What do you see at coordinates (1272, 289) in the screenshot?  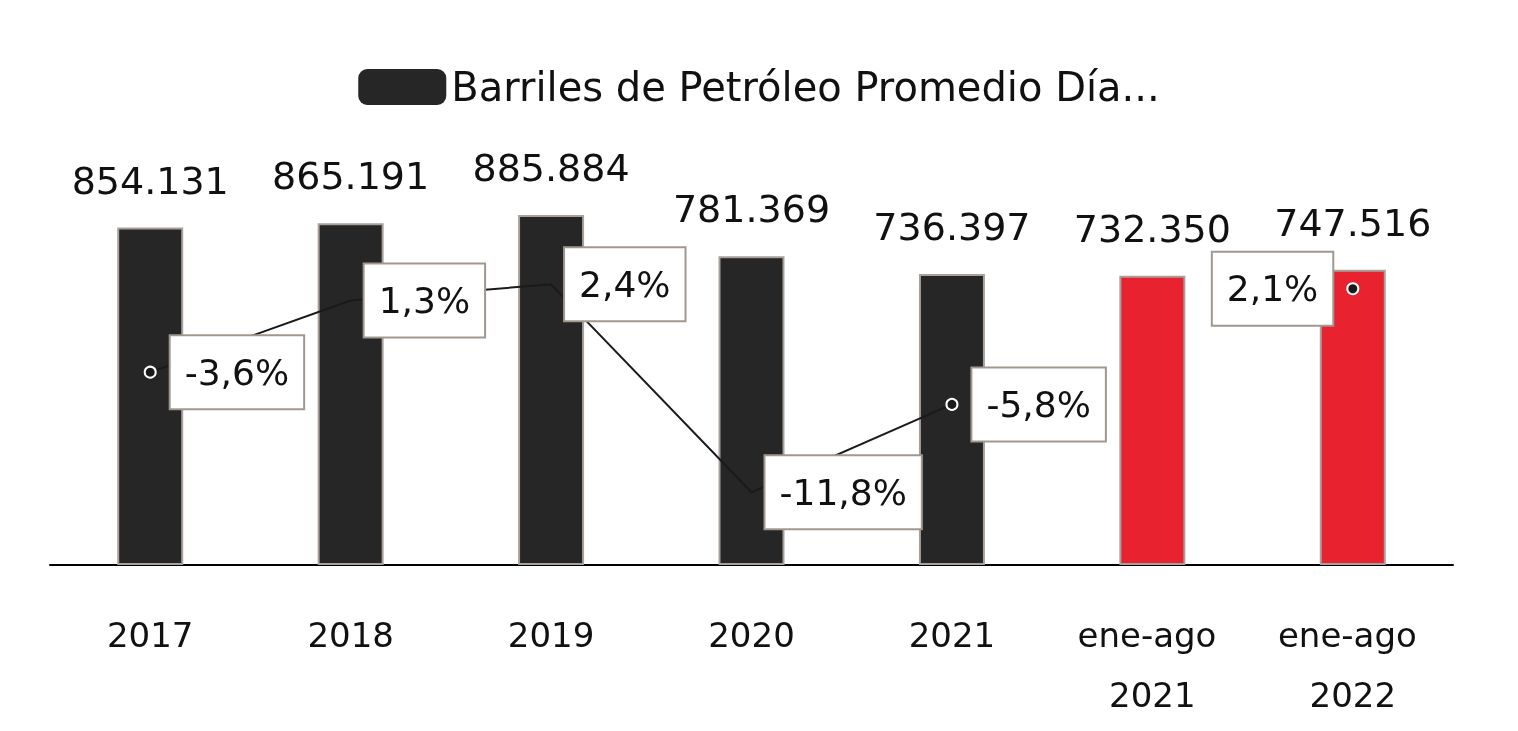 I see `data-label: 2,1%` at bounding box center [1272, 289].